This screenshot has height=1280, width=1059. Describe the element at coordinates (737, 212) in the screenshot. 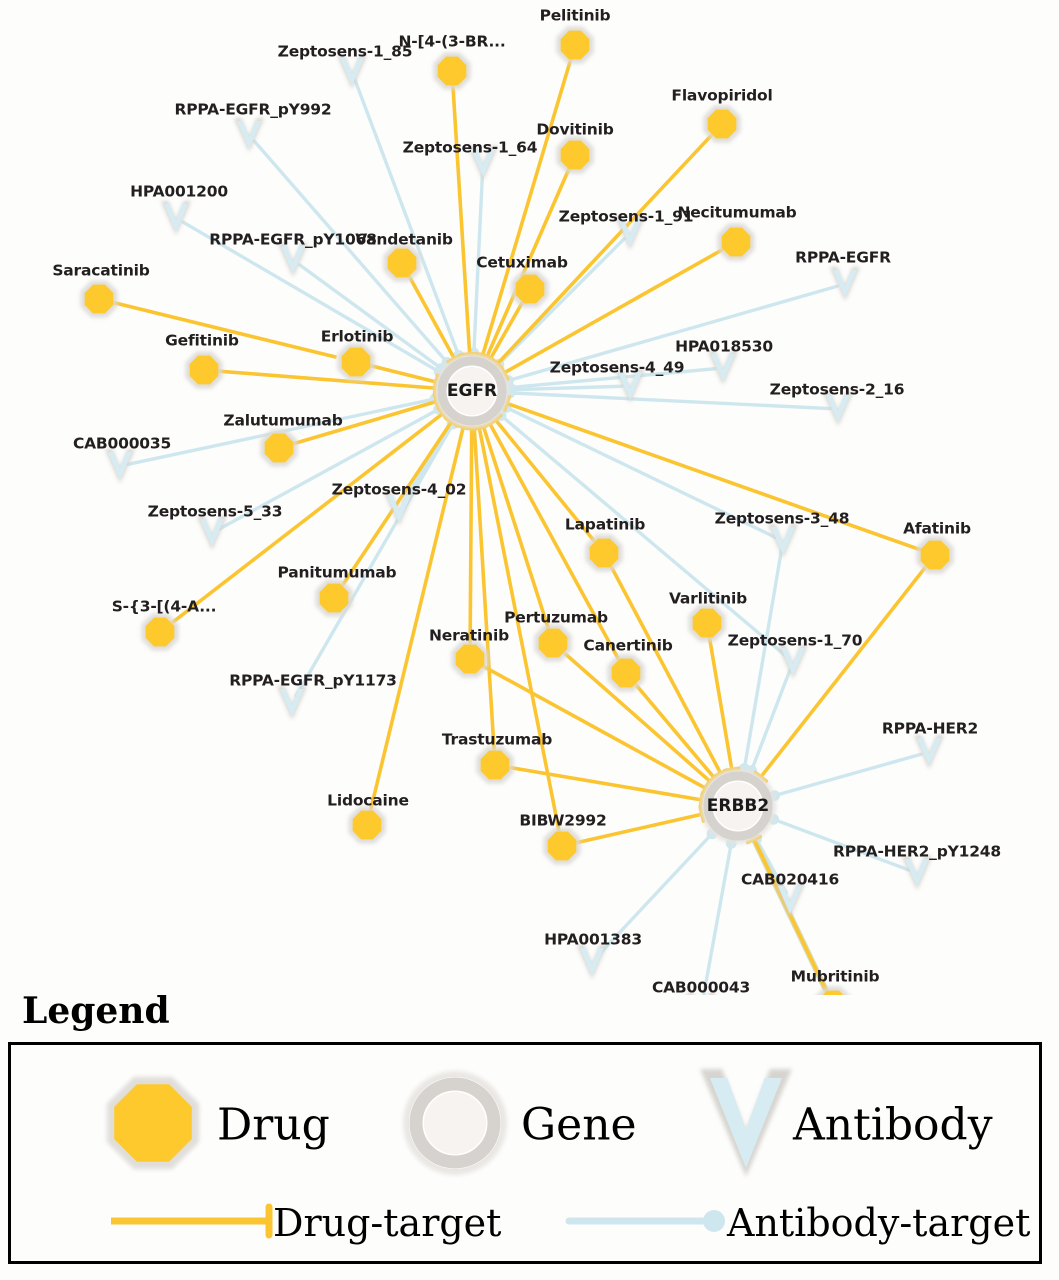

I see `drug-label: Necitumumab` at that location.